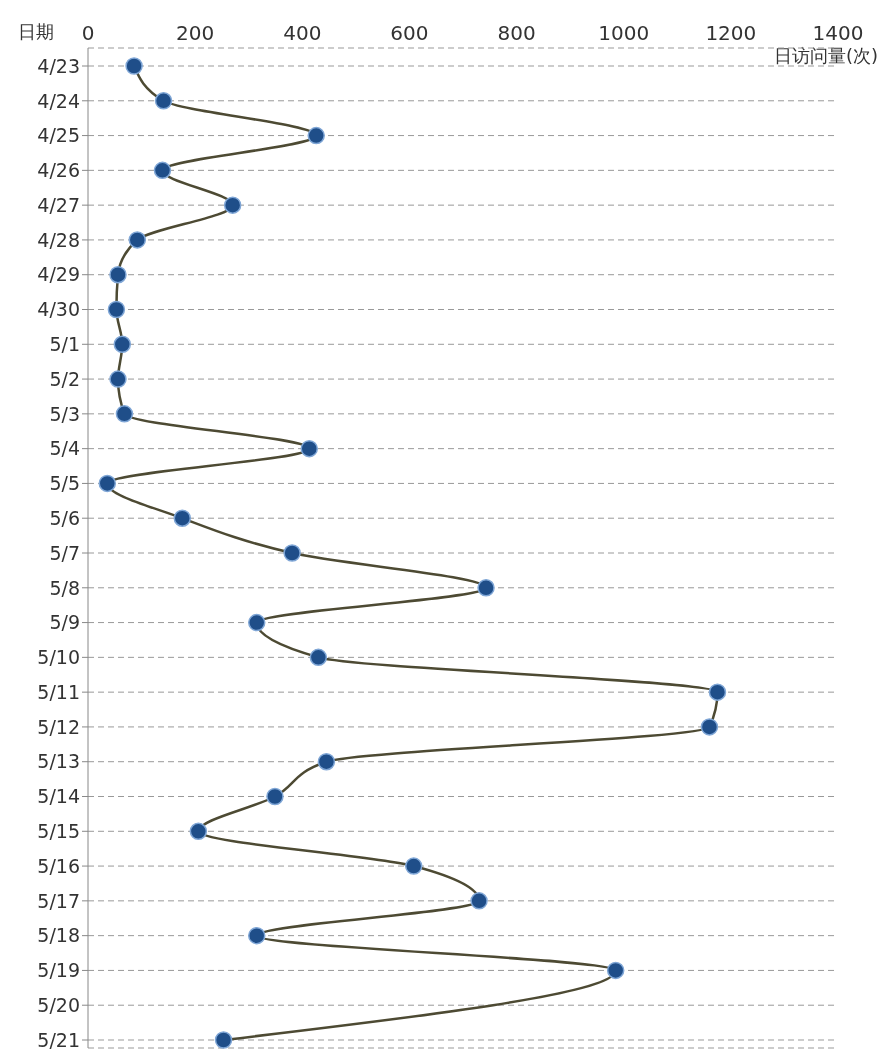 The width and height of the screenshot is (889, 1064). What do you see at coordinates (64, 344) in the screenshot?
I see `y-tick-label: 5/1` at bounding box center [64, 344].